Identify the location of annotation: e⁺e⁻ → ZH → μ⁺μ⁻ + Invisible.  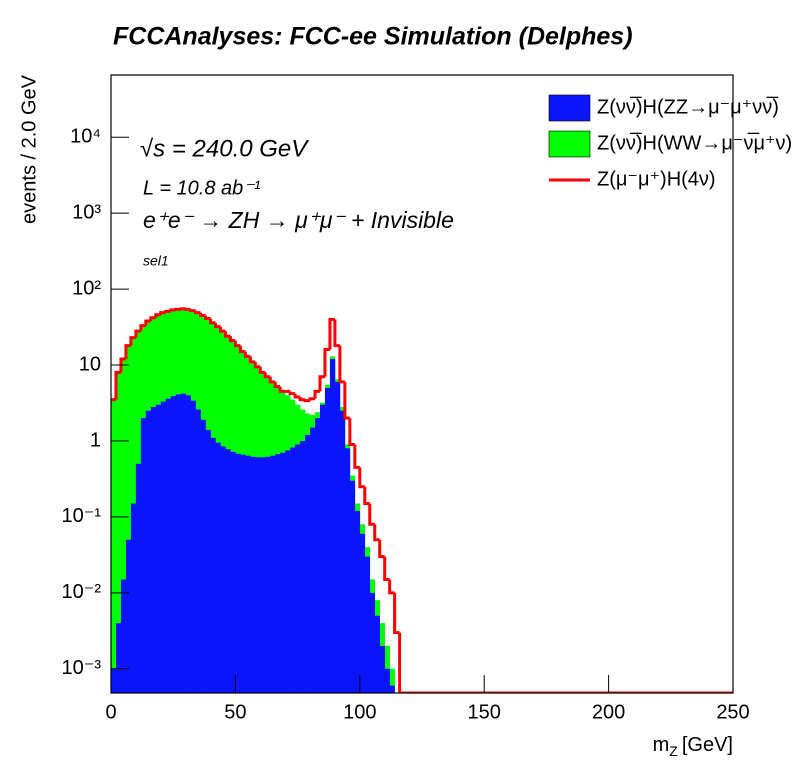
(298, 220).